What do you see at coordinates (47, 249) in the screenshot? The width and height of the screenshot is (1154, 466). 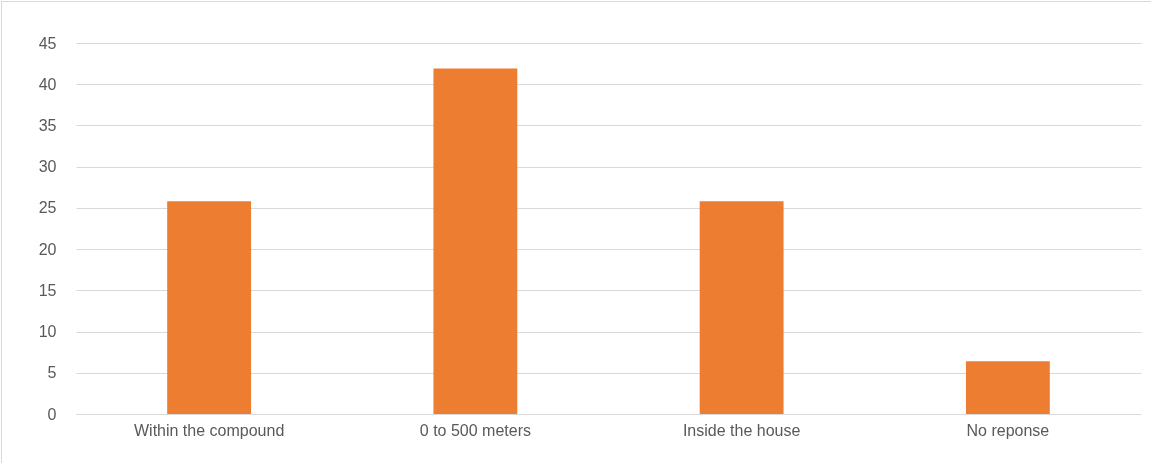 I see `y-tick-label: 20` at bounding box center [47, 249].